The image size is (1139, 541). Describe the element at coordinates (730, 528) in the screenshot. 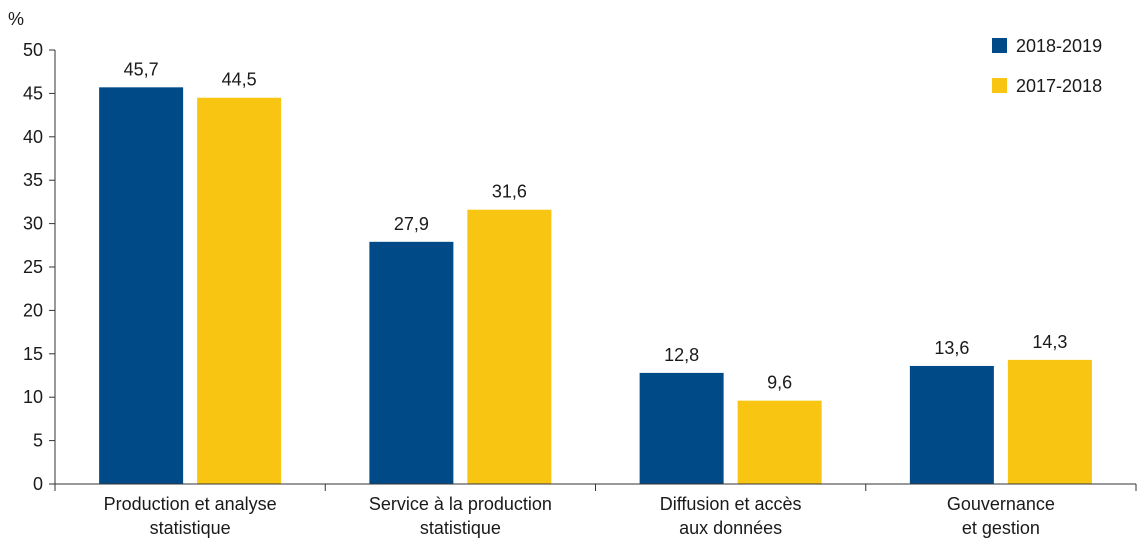

I see `x-tick-label: aux données` at that location.